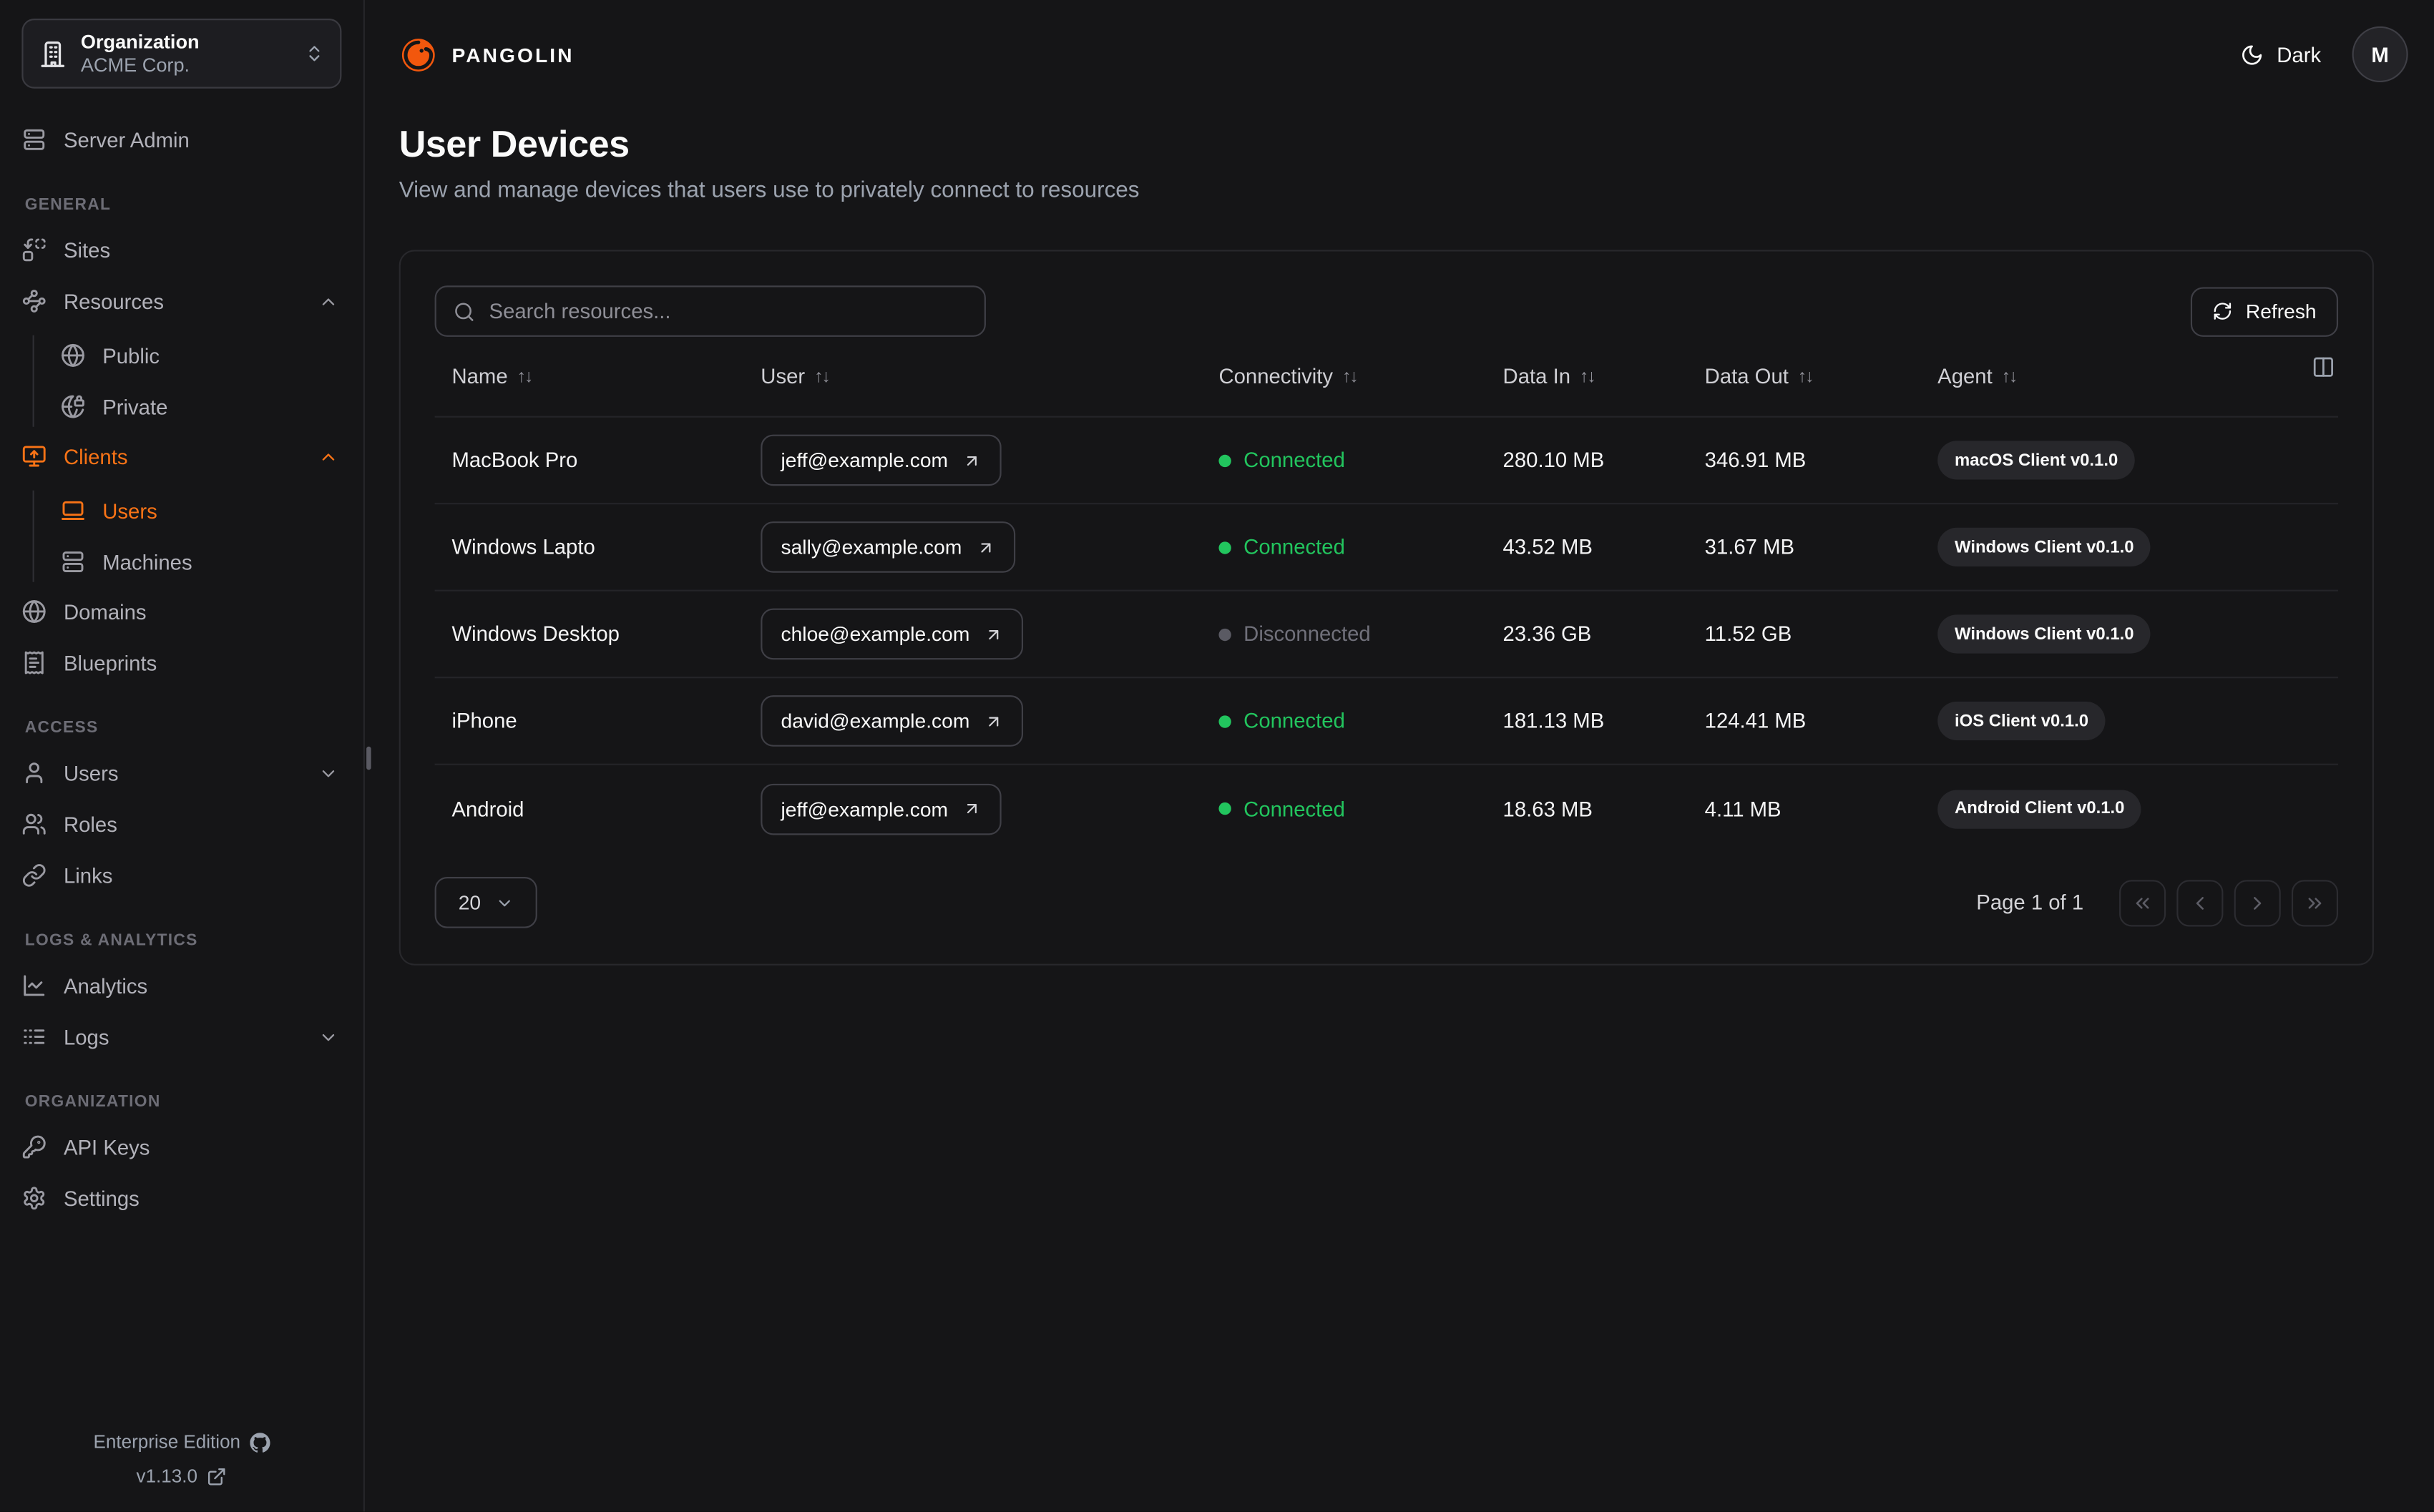 The width and height of the screenshot is (2434, 1512). Describe the element at coordinates (201, 561) in the screenshot. I see `sidebar-item-machines: Machines` at that location.